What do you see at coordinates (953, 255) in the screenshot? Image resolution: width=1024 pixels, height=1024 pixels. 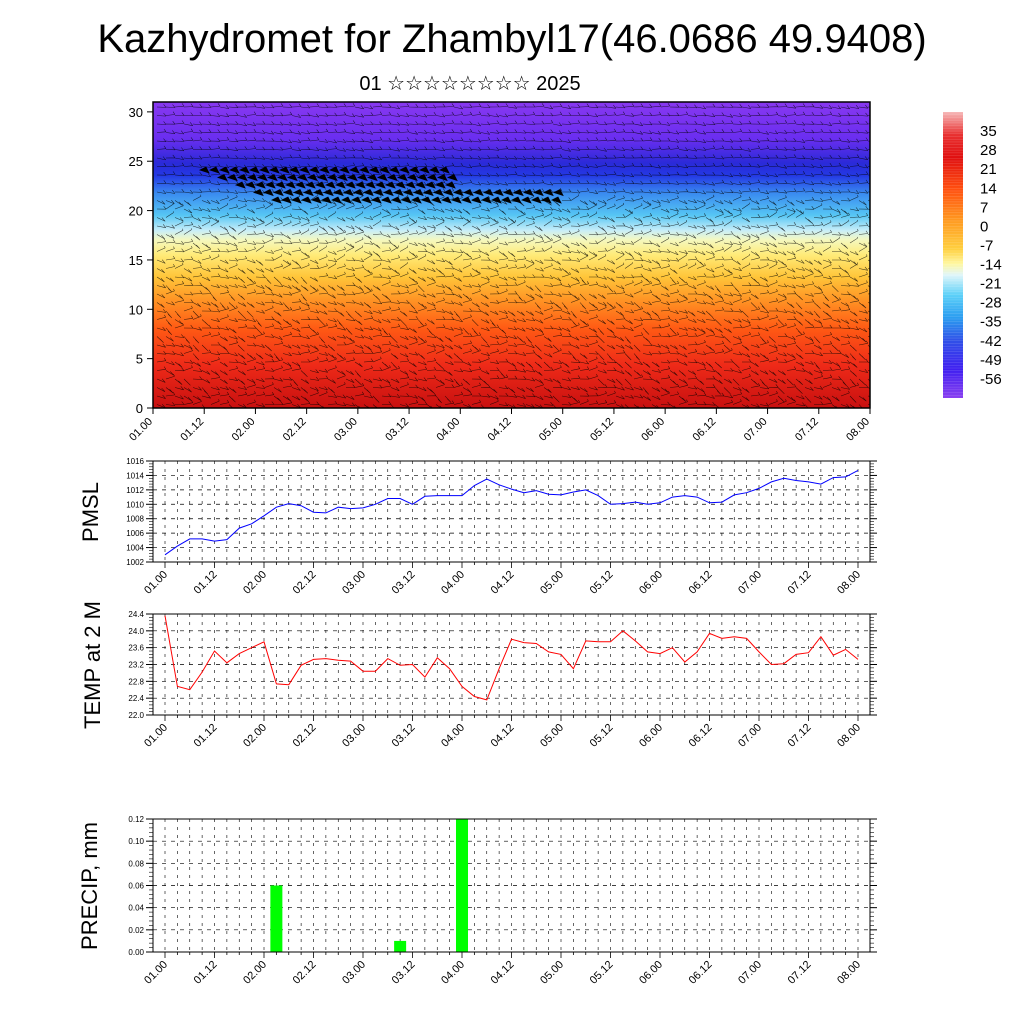 I see `colorbar-gradient` at bounding box center [953, 255].